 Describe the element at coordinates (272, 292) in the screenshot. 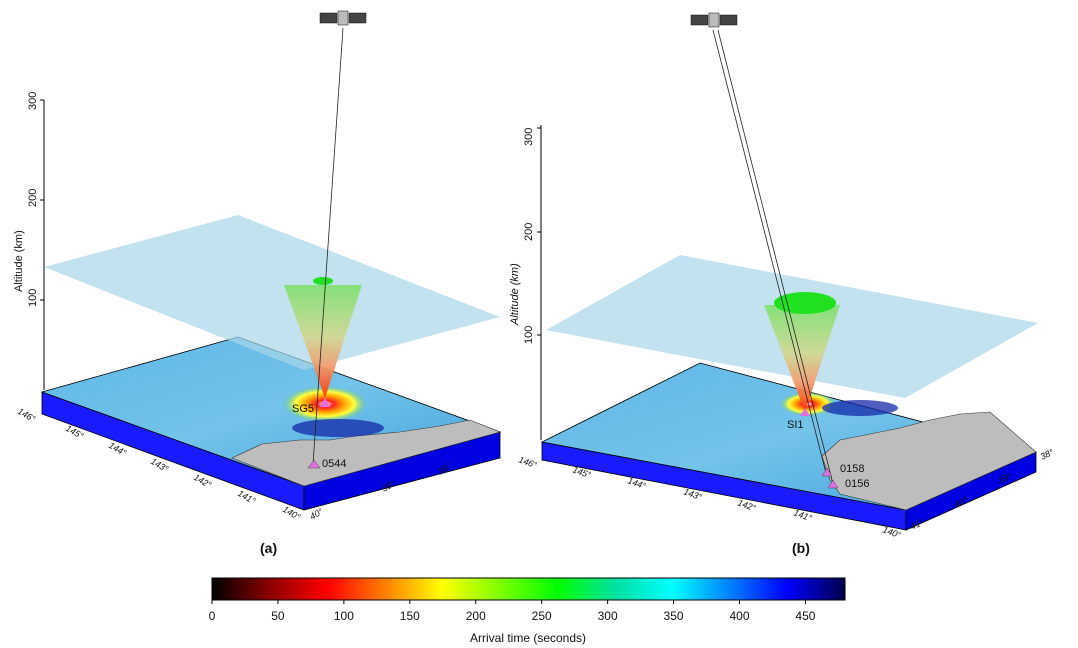

I see `ionosphere-plane-a` at that location.